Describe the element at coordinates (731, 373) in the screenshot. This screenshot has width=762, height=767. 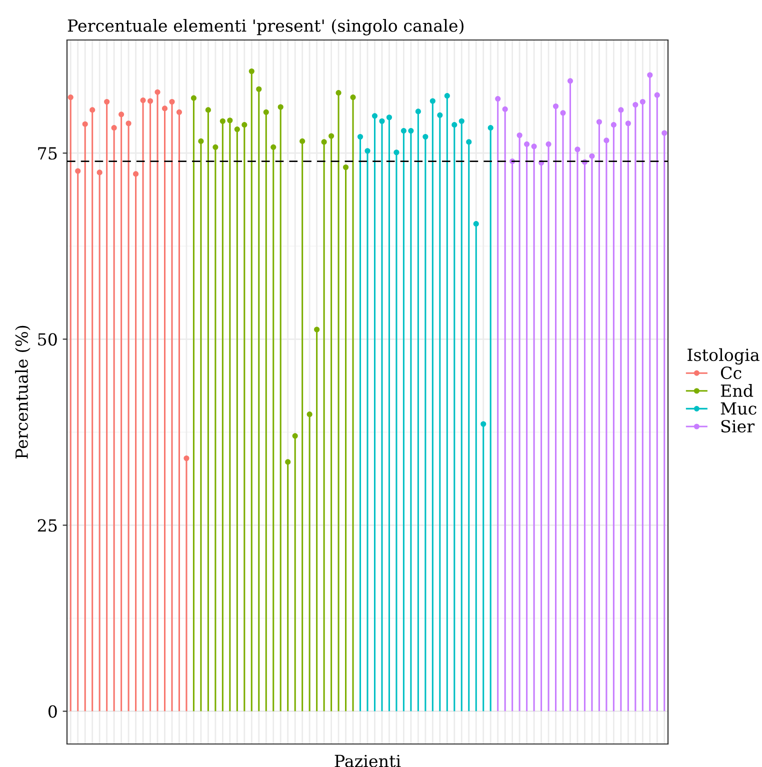
I see `legend-label: Cc` at that location.